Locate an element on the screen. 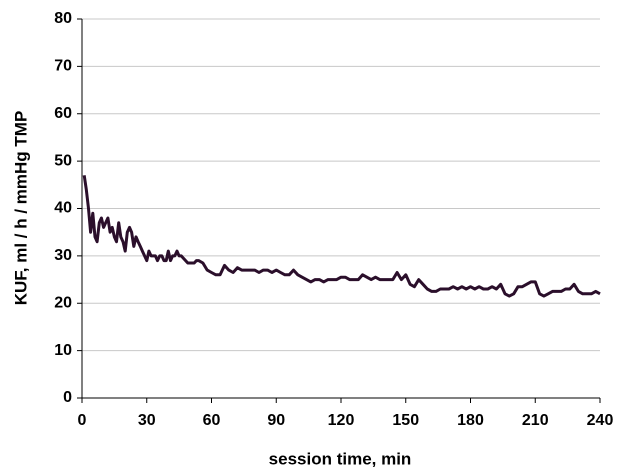 The width and height of the screenshot is (619, 473). y-tick-label: 10 is located at coordinates (63, 350).